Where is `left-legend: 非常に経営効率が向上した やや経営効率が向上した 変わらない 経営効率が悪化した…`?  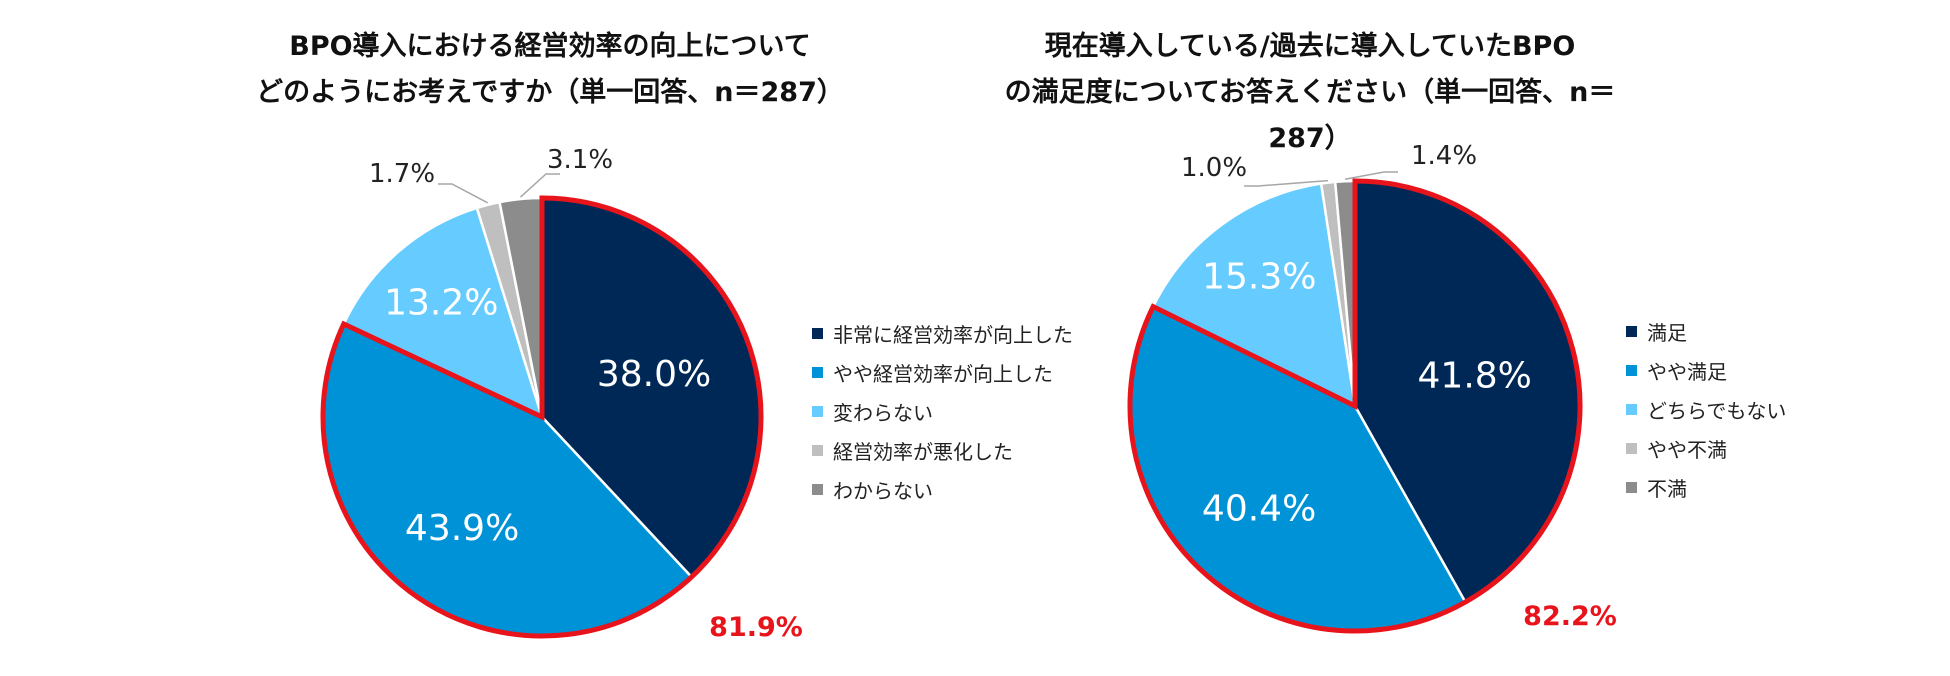
left-legend: 非常に経営効率が向上した やや経営効率が向上した 変わらない 経営効率が悪化した… is located at coordinates (942, 415).